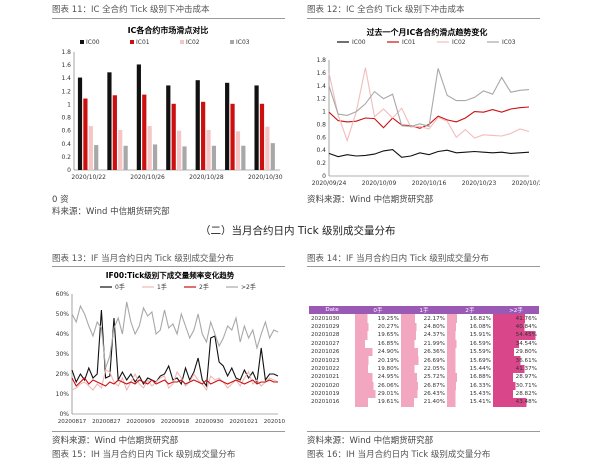  What do you see at coordinates (470, 318) in the screenshot?
I see `table-value-cell: 16.82%` at bounding box center [470, 318].